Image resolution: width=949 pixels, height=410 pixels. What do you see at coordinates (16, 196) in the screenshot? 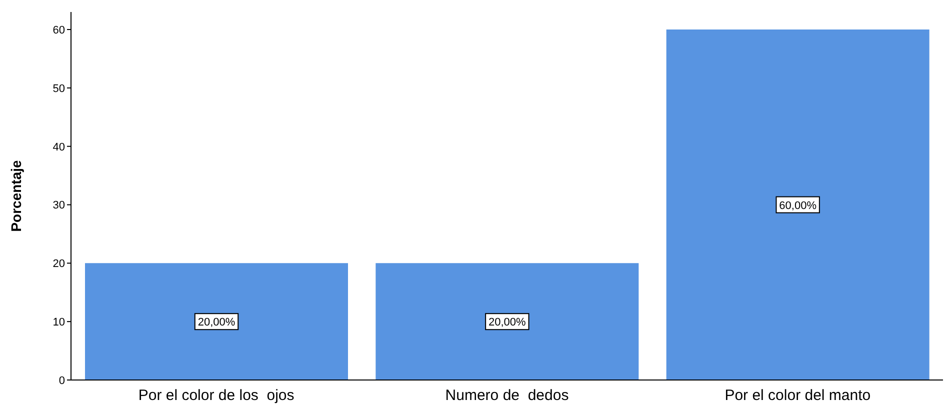
I see `y-axis-title: Porcentaje` at bounding box center [16, 196].